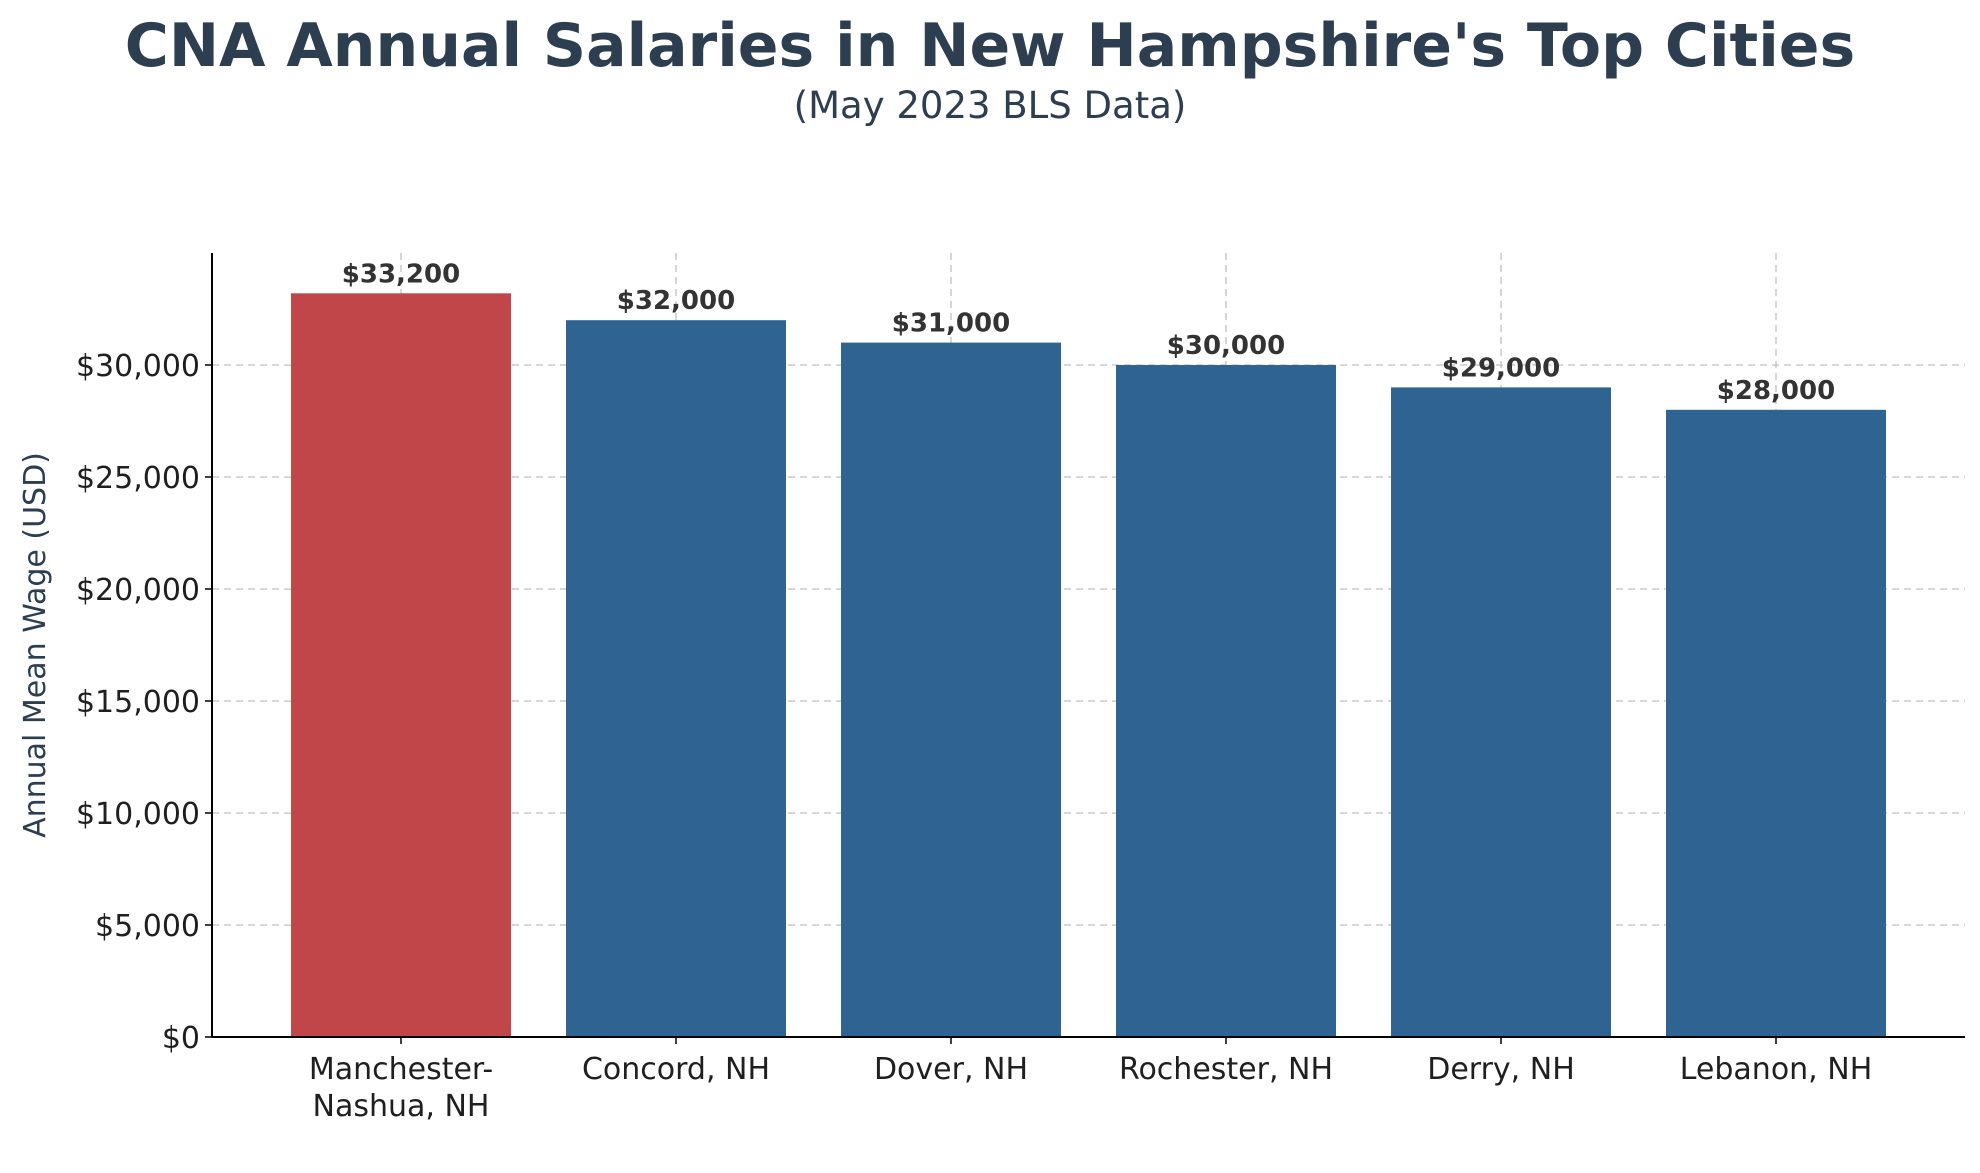 The width and height of the screenshot is (1980, 1173). What do you see at coordinates (676, 301) in the screenshot?
I see `data-label: $32,000` at bounding box center [676, 301].